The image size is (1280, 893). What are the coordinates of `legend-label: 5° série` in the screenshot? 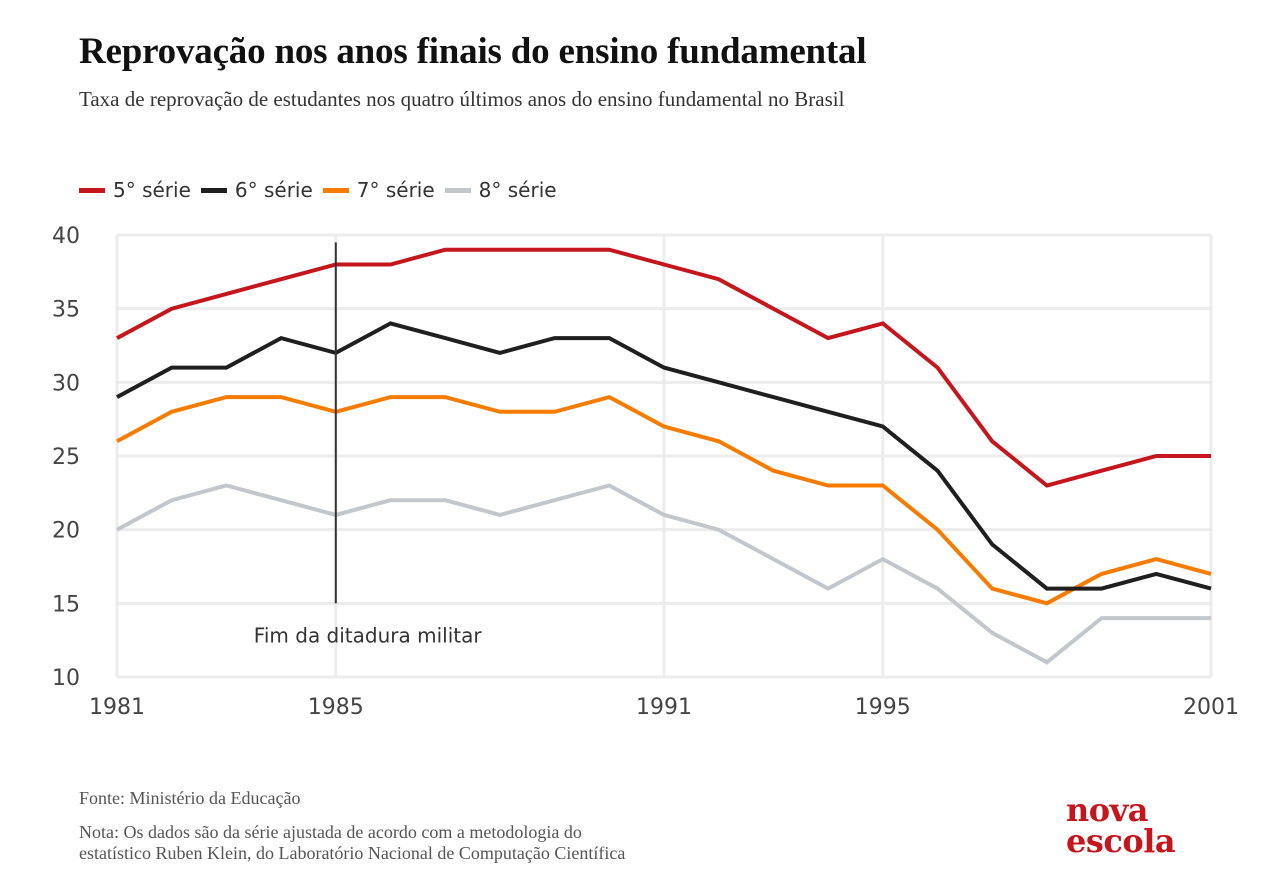 It's located at (152, 190).